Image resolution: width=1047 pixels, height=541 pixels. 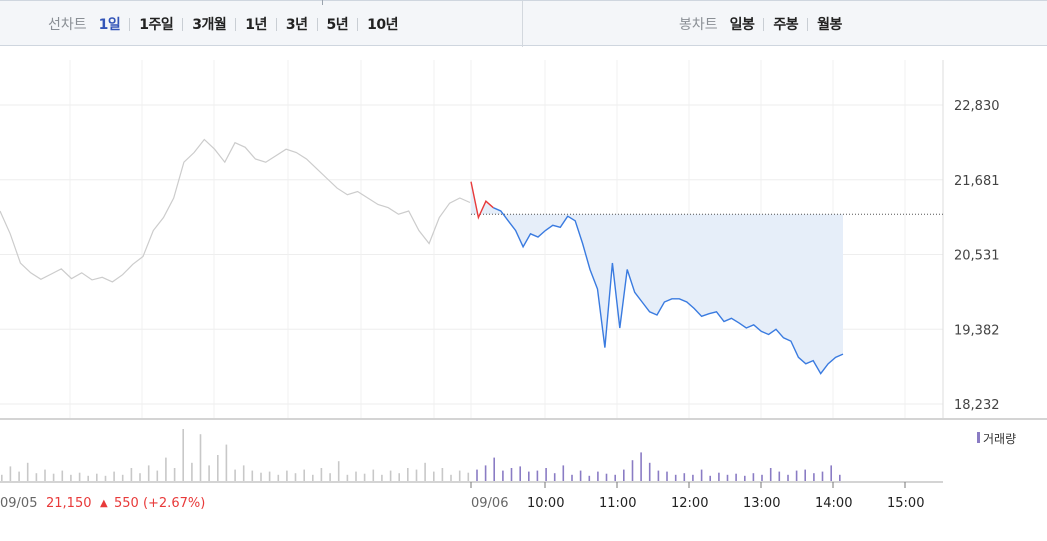 I want to click on today-series-up-segment, so click(x=482, y=200).